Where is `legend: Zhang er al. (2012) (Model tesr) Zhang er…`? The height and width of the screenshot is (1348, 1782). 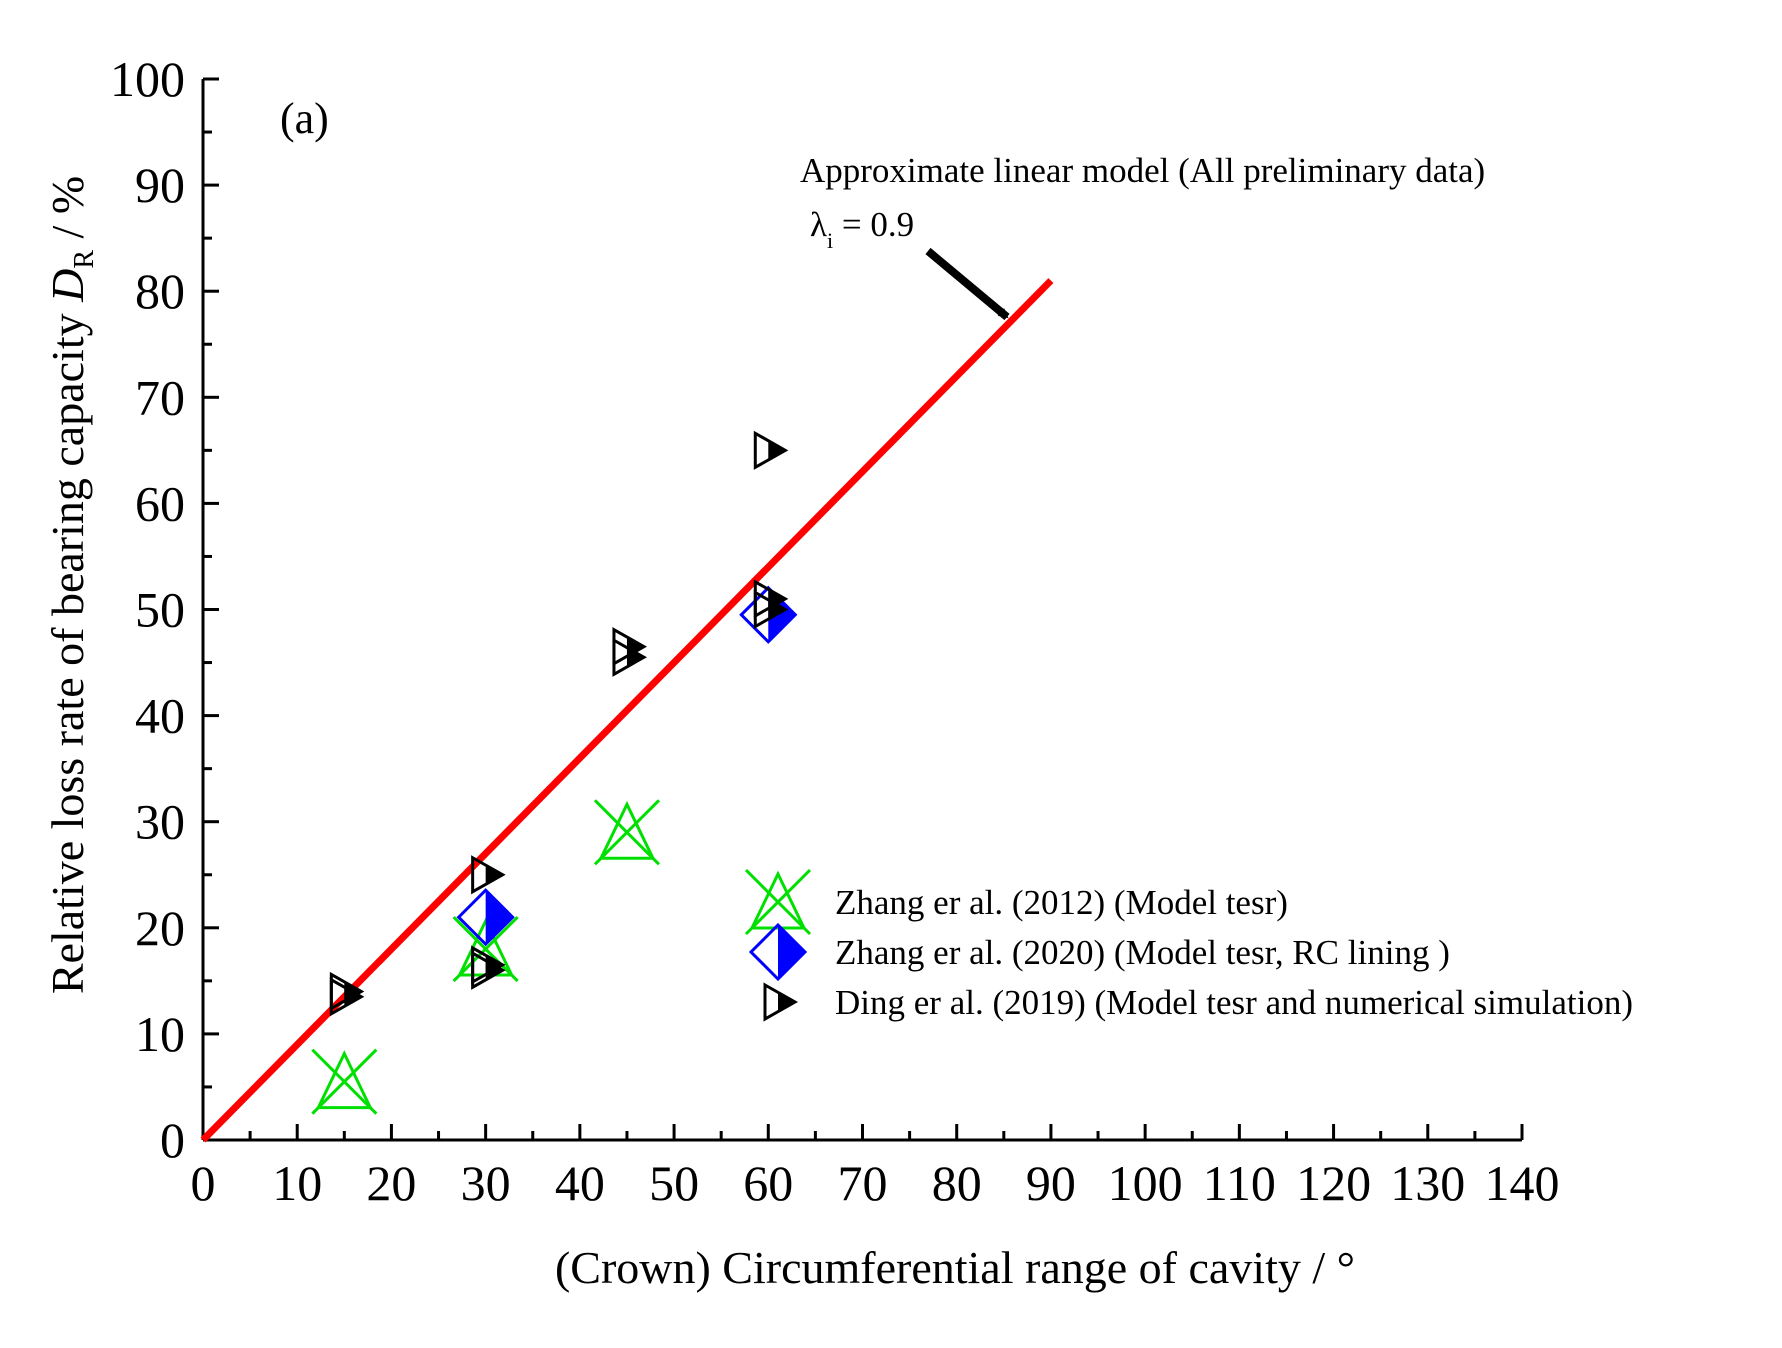
legend: Zhang er al. (2012) (Model tesr) Zhang er… is located at coordinates (1188, 945).